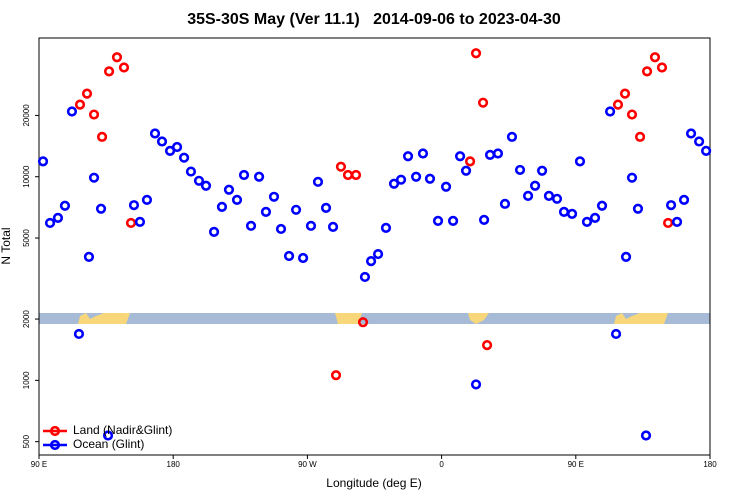 This screenshot has width=750, height=500. Describe the element at coordinates (26, 238) in the screenshot. I see `y-tick-label: 5000` at that location.